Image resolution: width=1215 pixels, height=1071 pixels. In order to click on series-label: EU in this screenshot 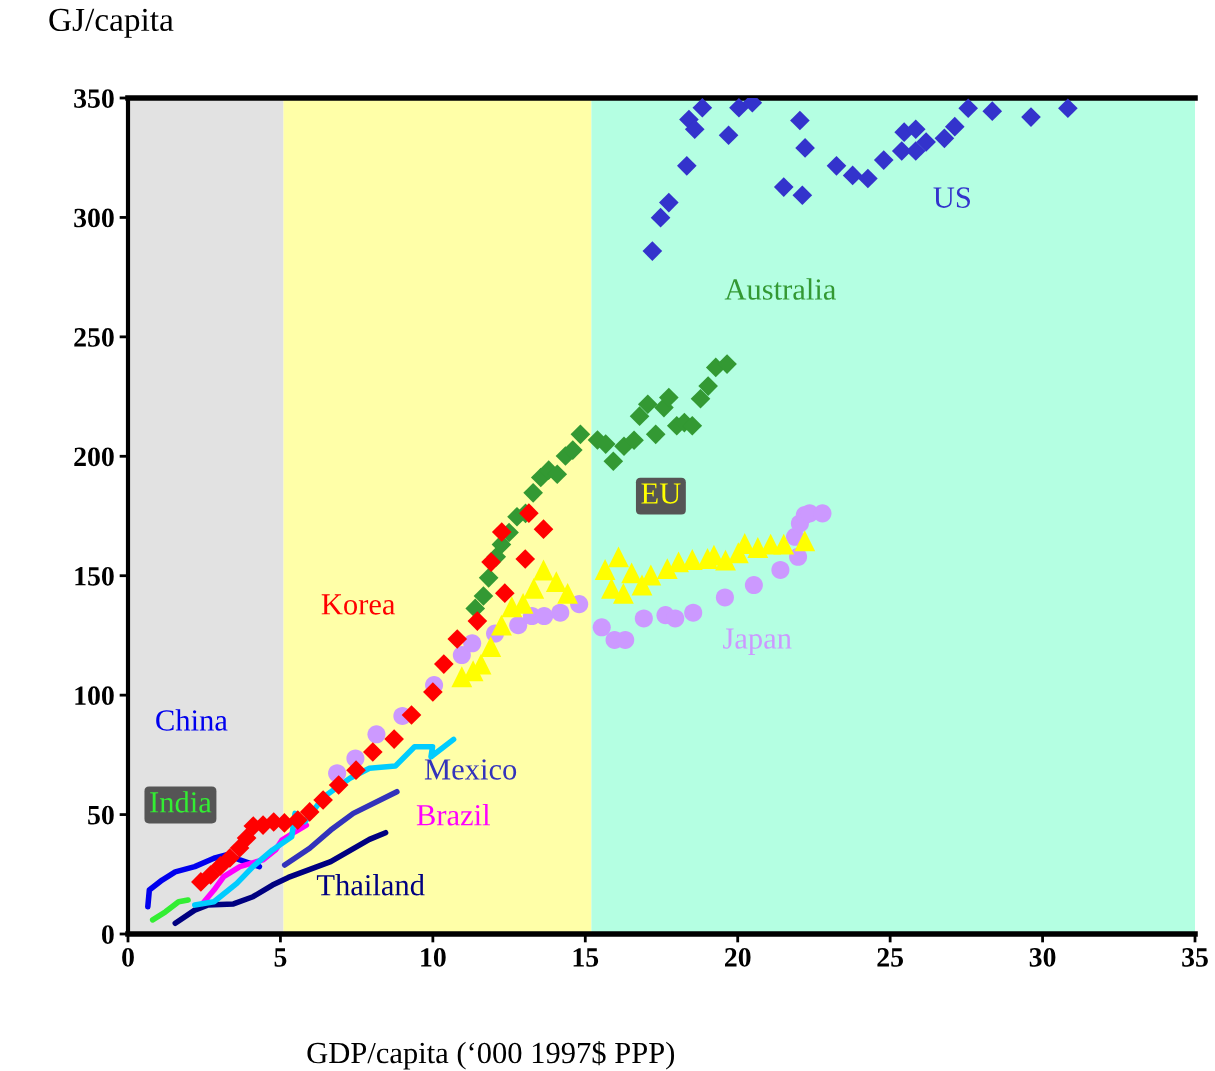, I will do `click(661, 493)`.